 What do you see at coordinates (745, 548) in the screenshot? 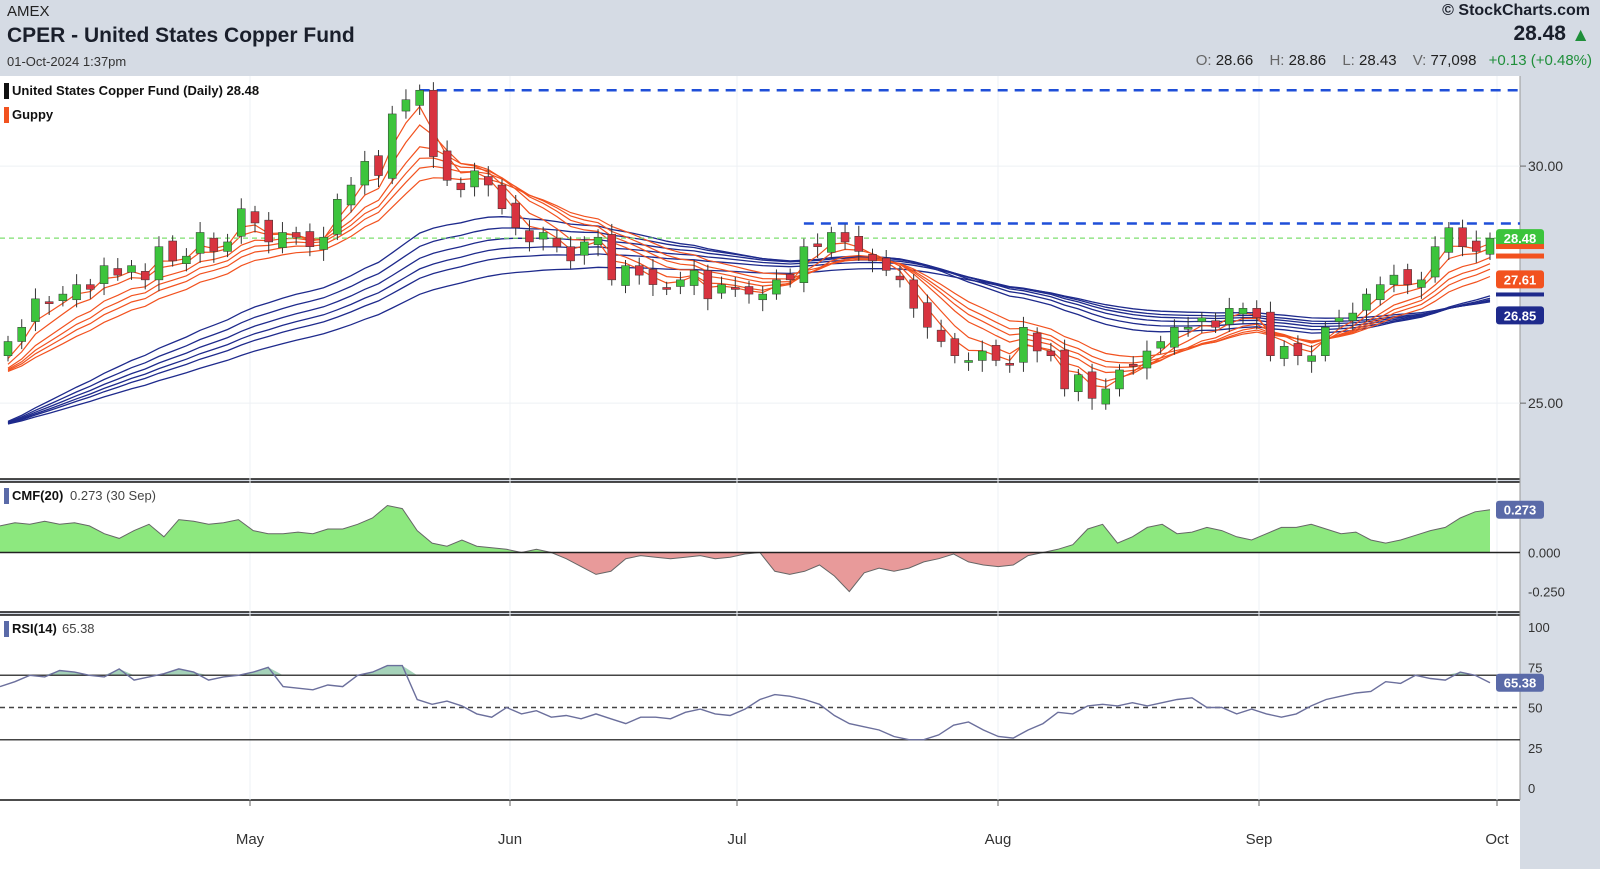
I see `cmf-line` at bounding box center [745, 548].